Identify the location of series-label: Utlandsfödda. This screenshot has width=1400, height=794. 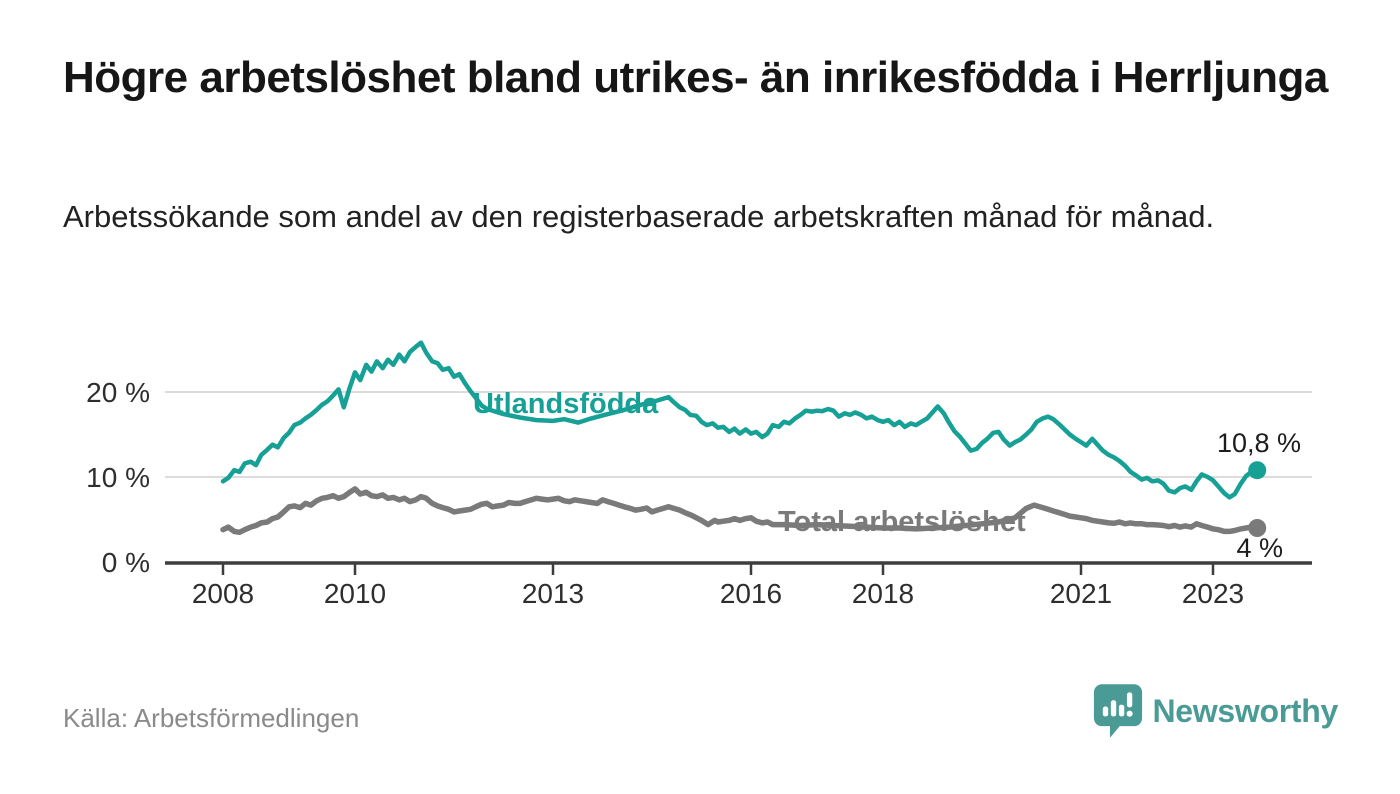
(566, 404).